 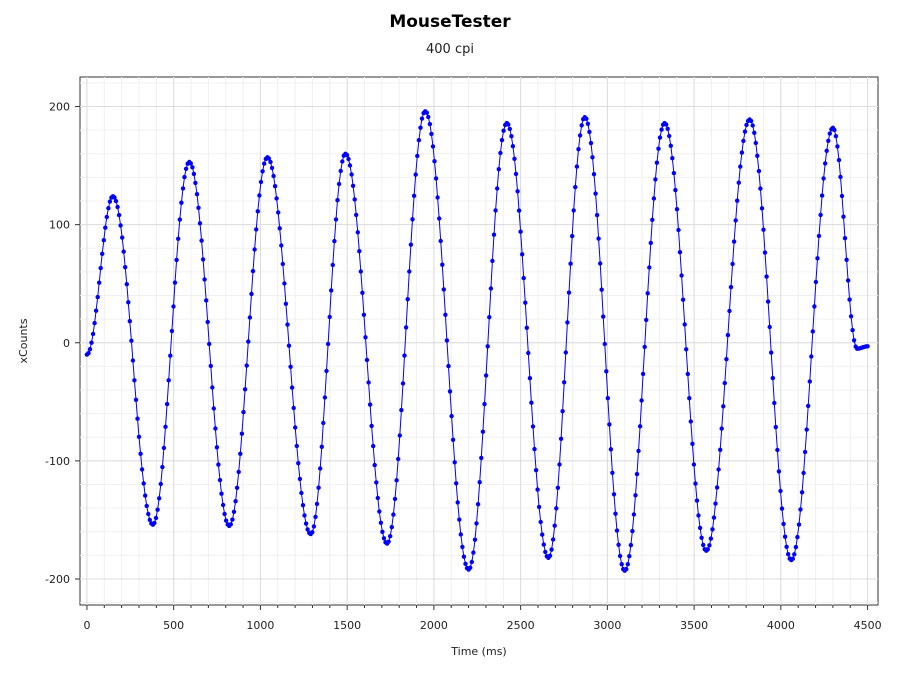 What do you see at coordinates (868, 625) in the screenshot?
I see `x-tick-label: 4500` at bounding box center [868, 625].